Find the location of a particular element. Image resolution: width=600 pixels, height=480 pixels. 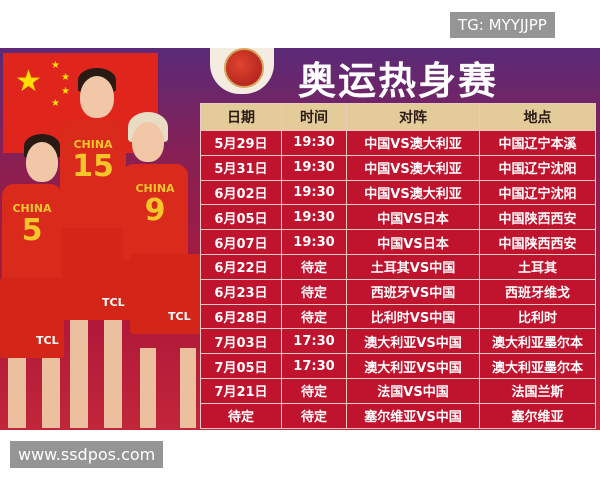

cell-venue: 中国辽宁本溪 is located at coordinates (537, 143).